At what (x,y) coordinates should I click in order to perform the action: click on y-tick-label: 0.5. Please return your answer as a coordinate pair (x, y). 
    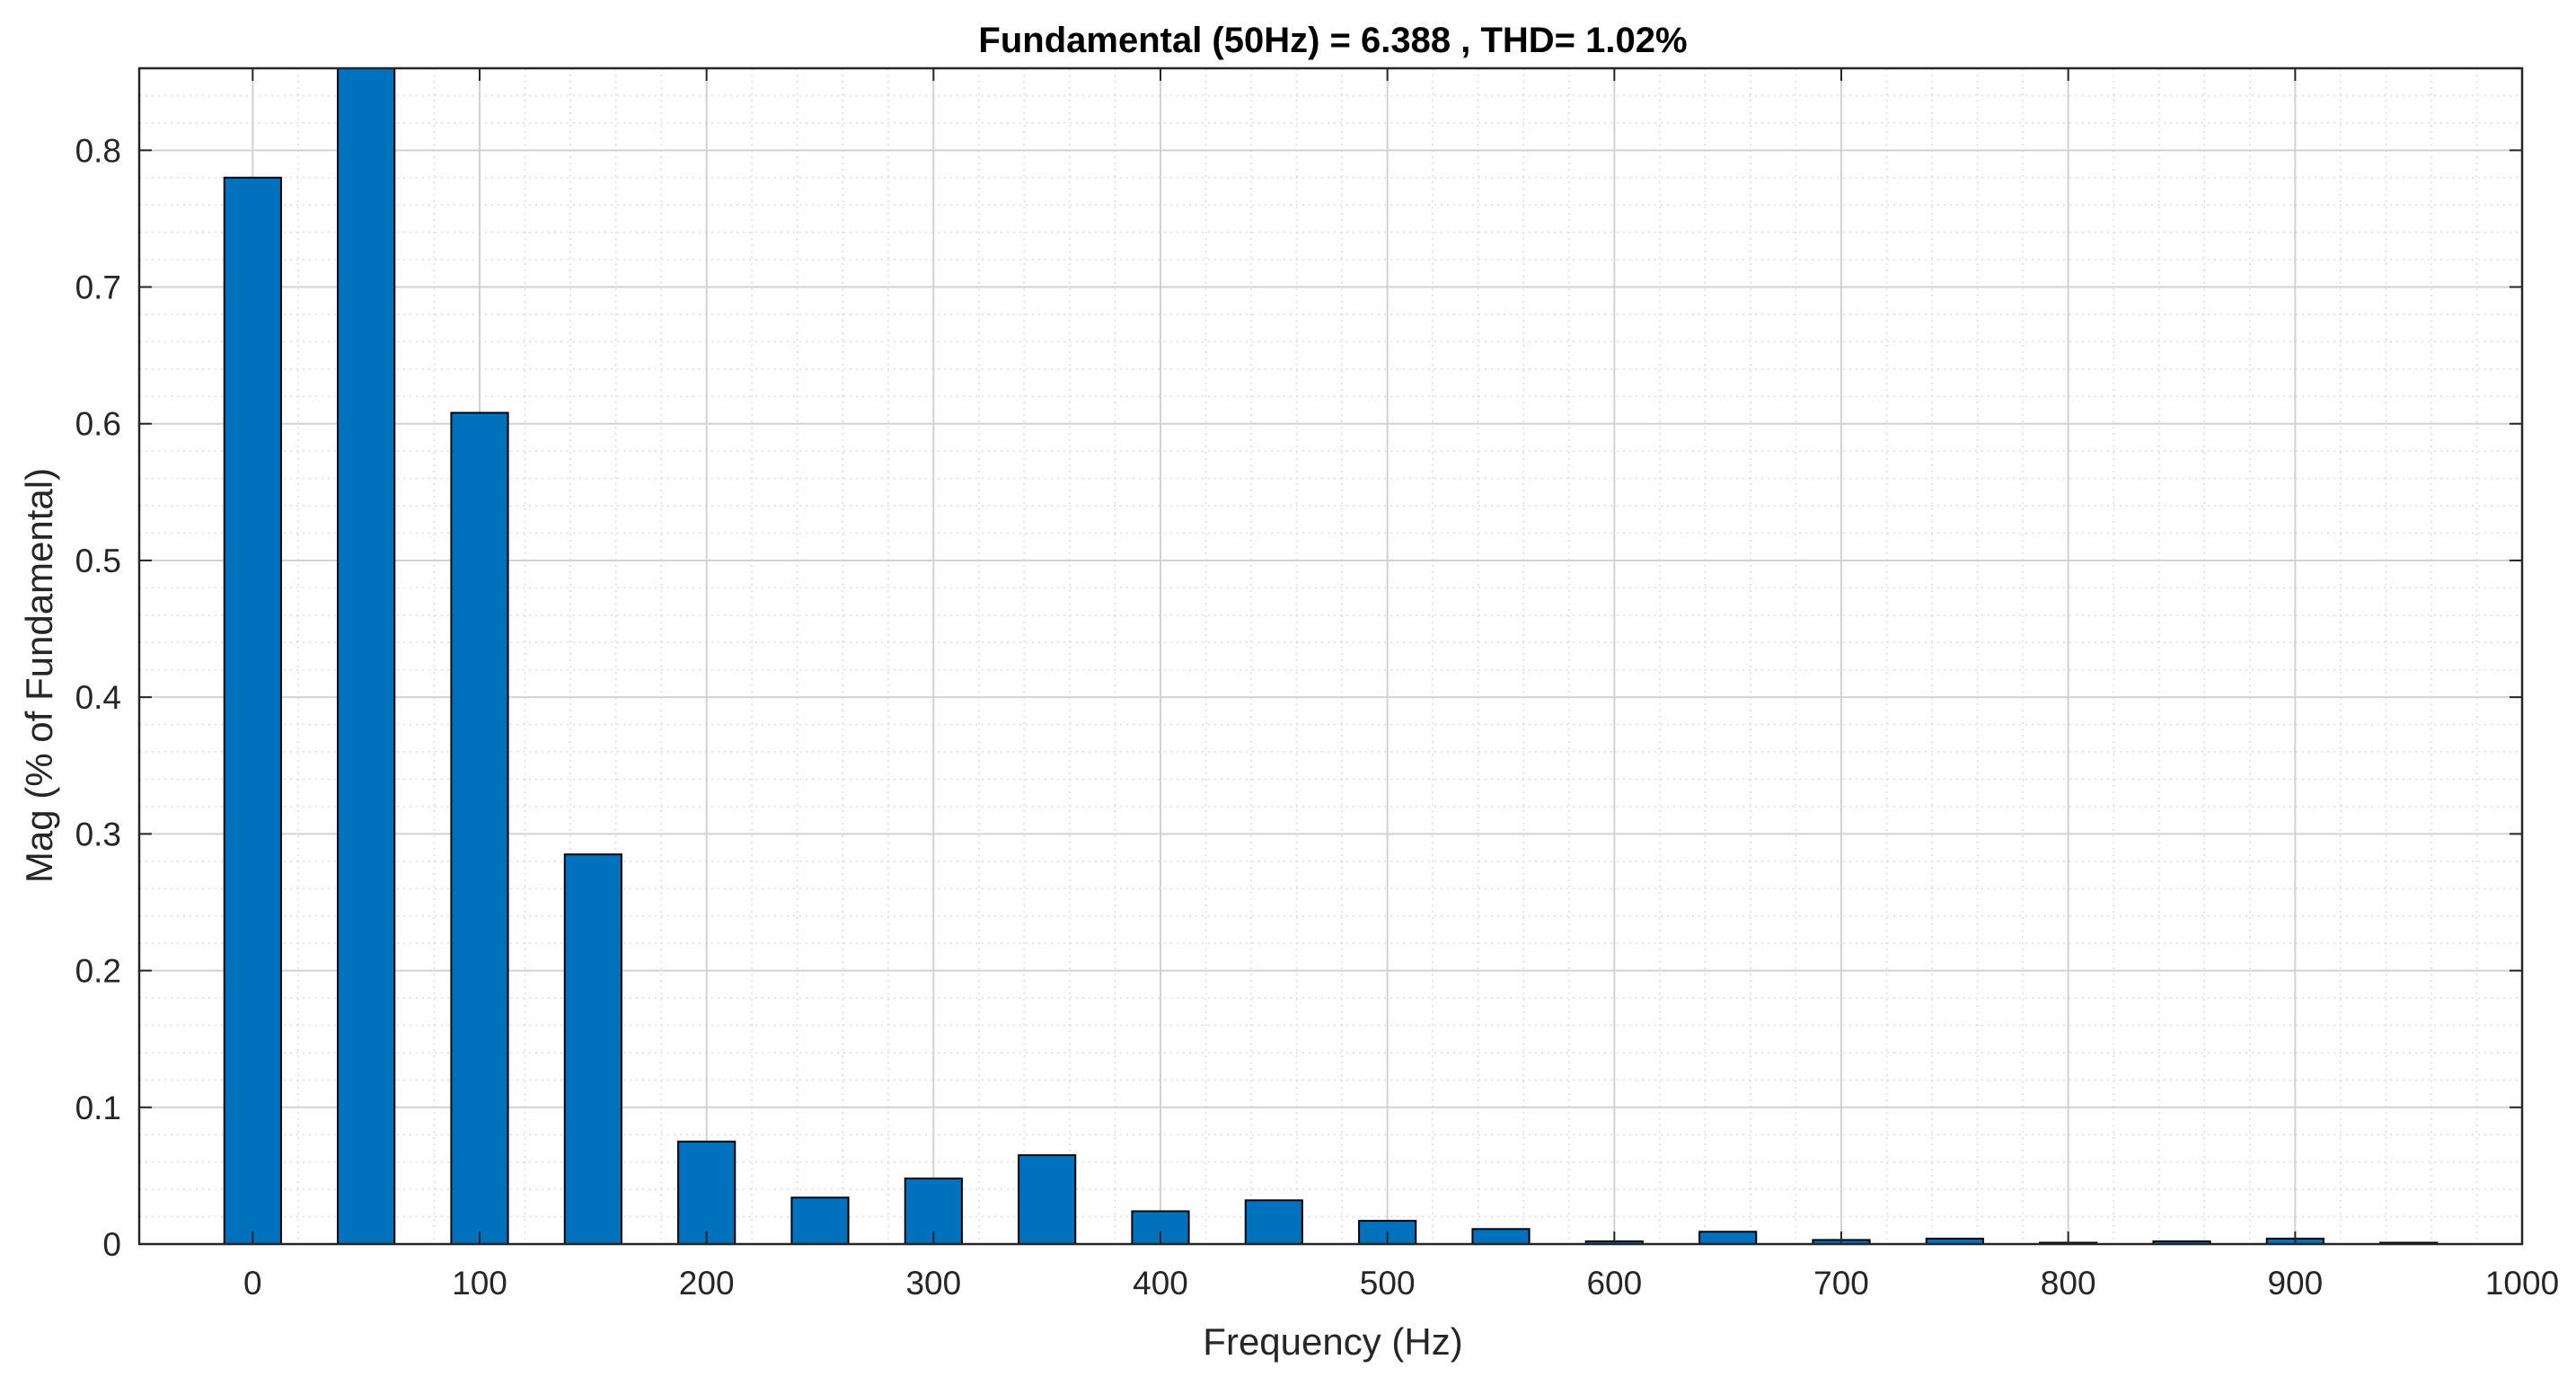
    Looking at the image, I should click on (98, 561).